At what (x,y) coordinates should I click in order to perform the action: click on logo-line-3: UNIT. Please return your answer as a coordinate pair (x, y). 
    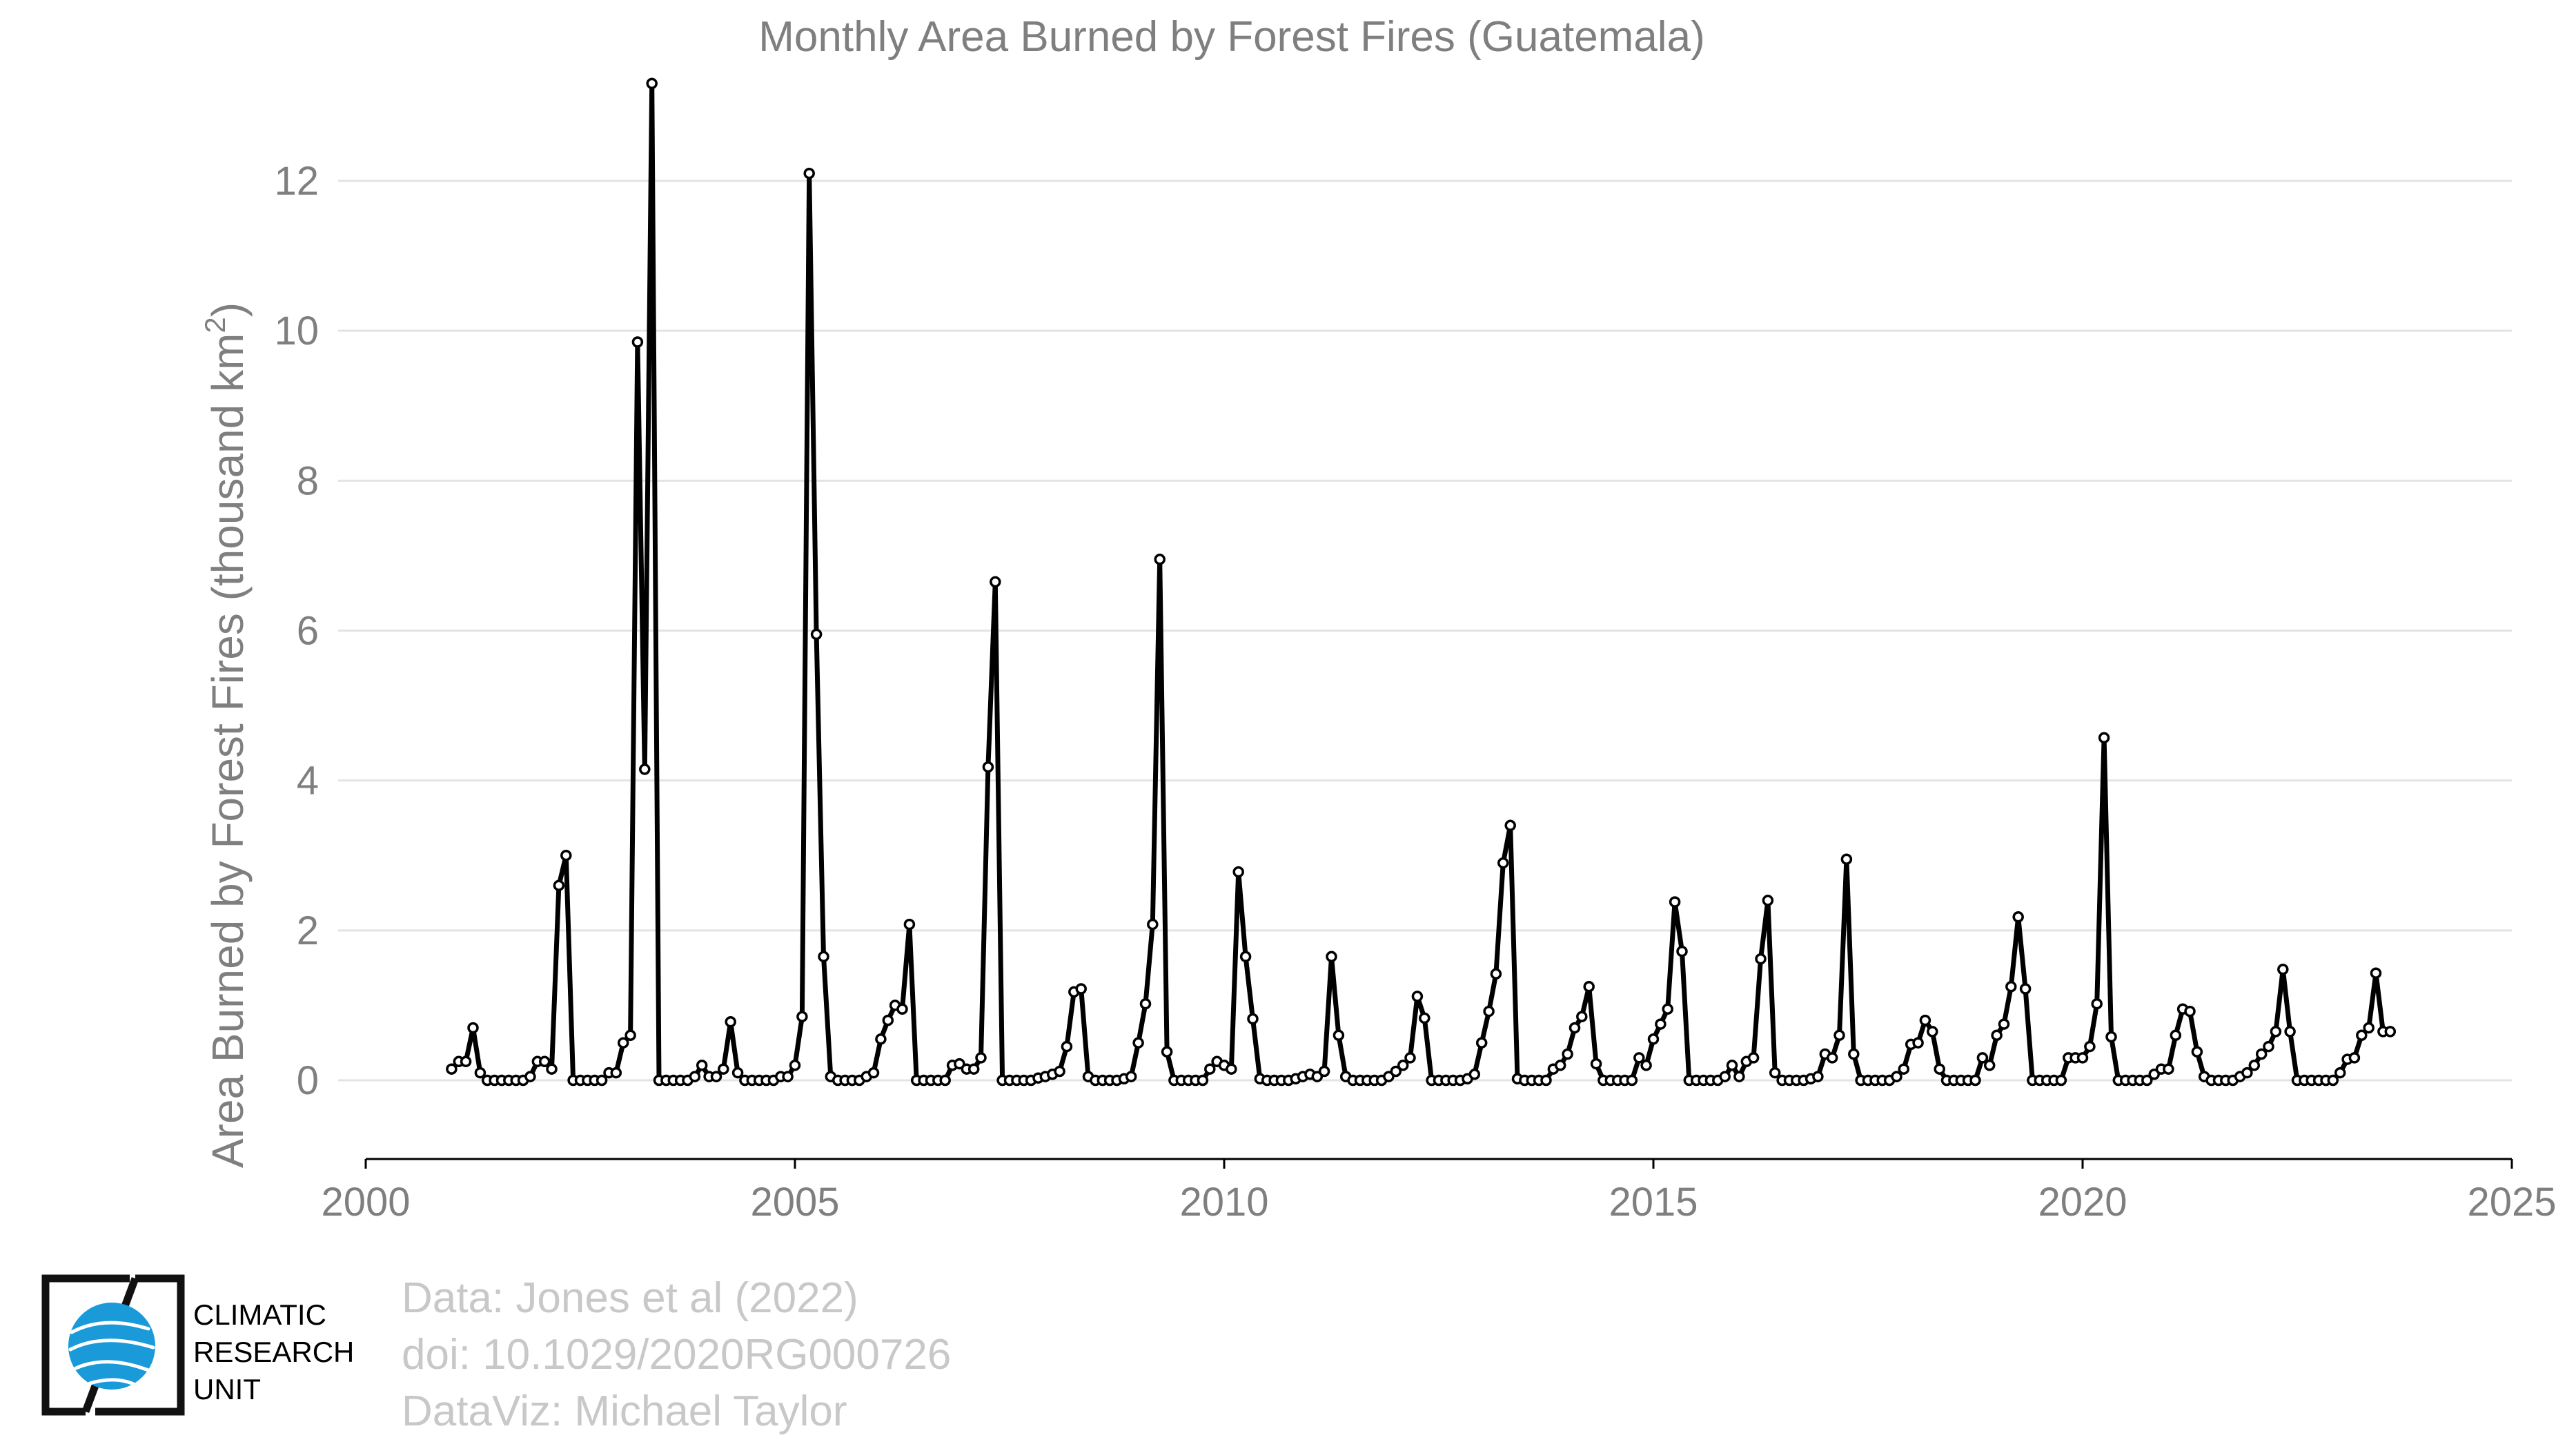
    Looking at the image, I should click on (227, 1389).